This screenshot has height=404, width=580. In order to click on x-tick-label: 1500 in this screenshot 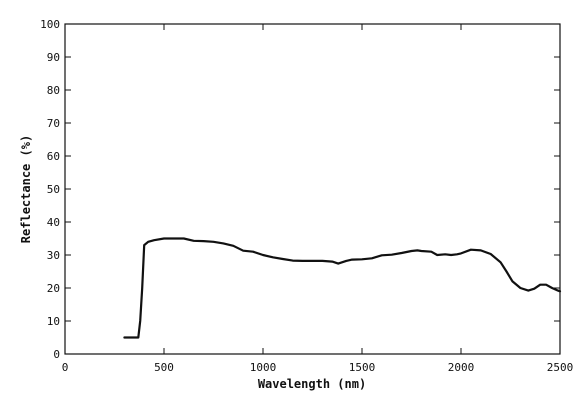, I will do `click(362, 367)`.